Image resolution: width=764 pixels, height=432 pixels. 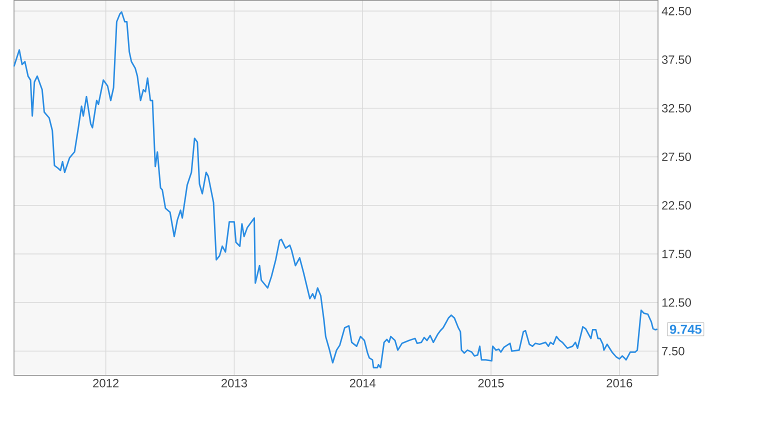 I want to click on y-tick-label: 17.50, so click(x=676, y=254).